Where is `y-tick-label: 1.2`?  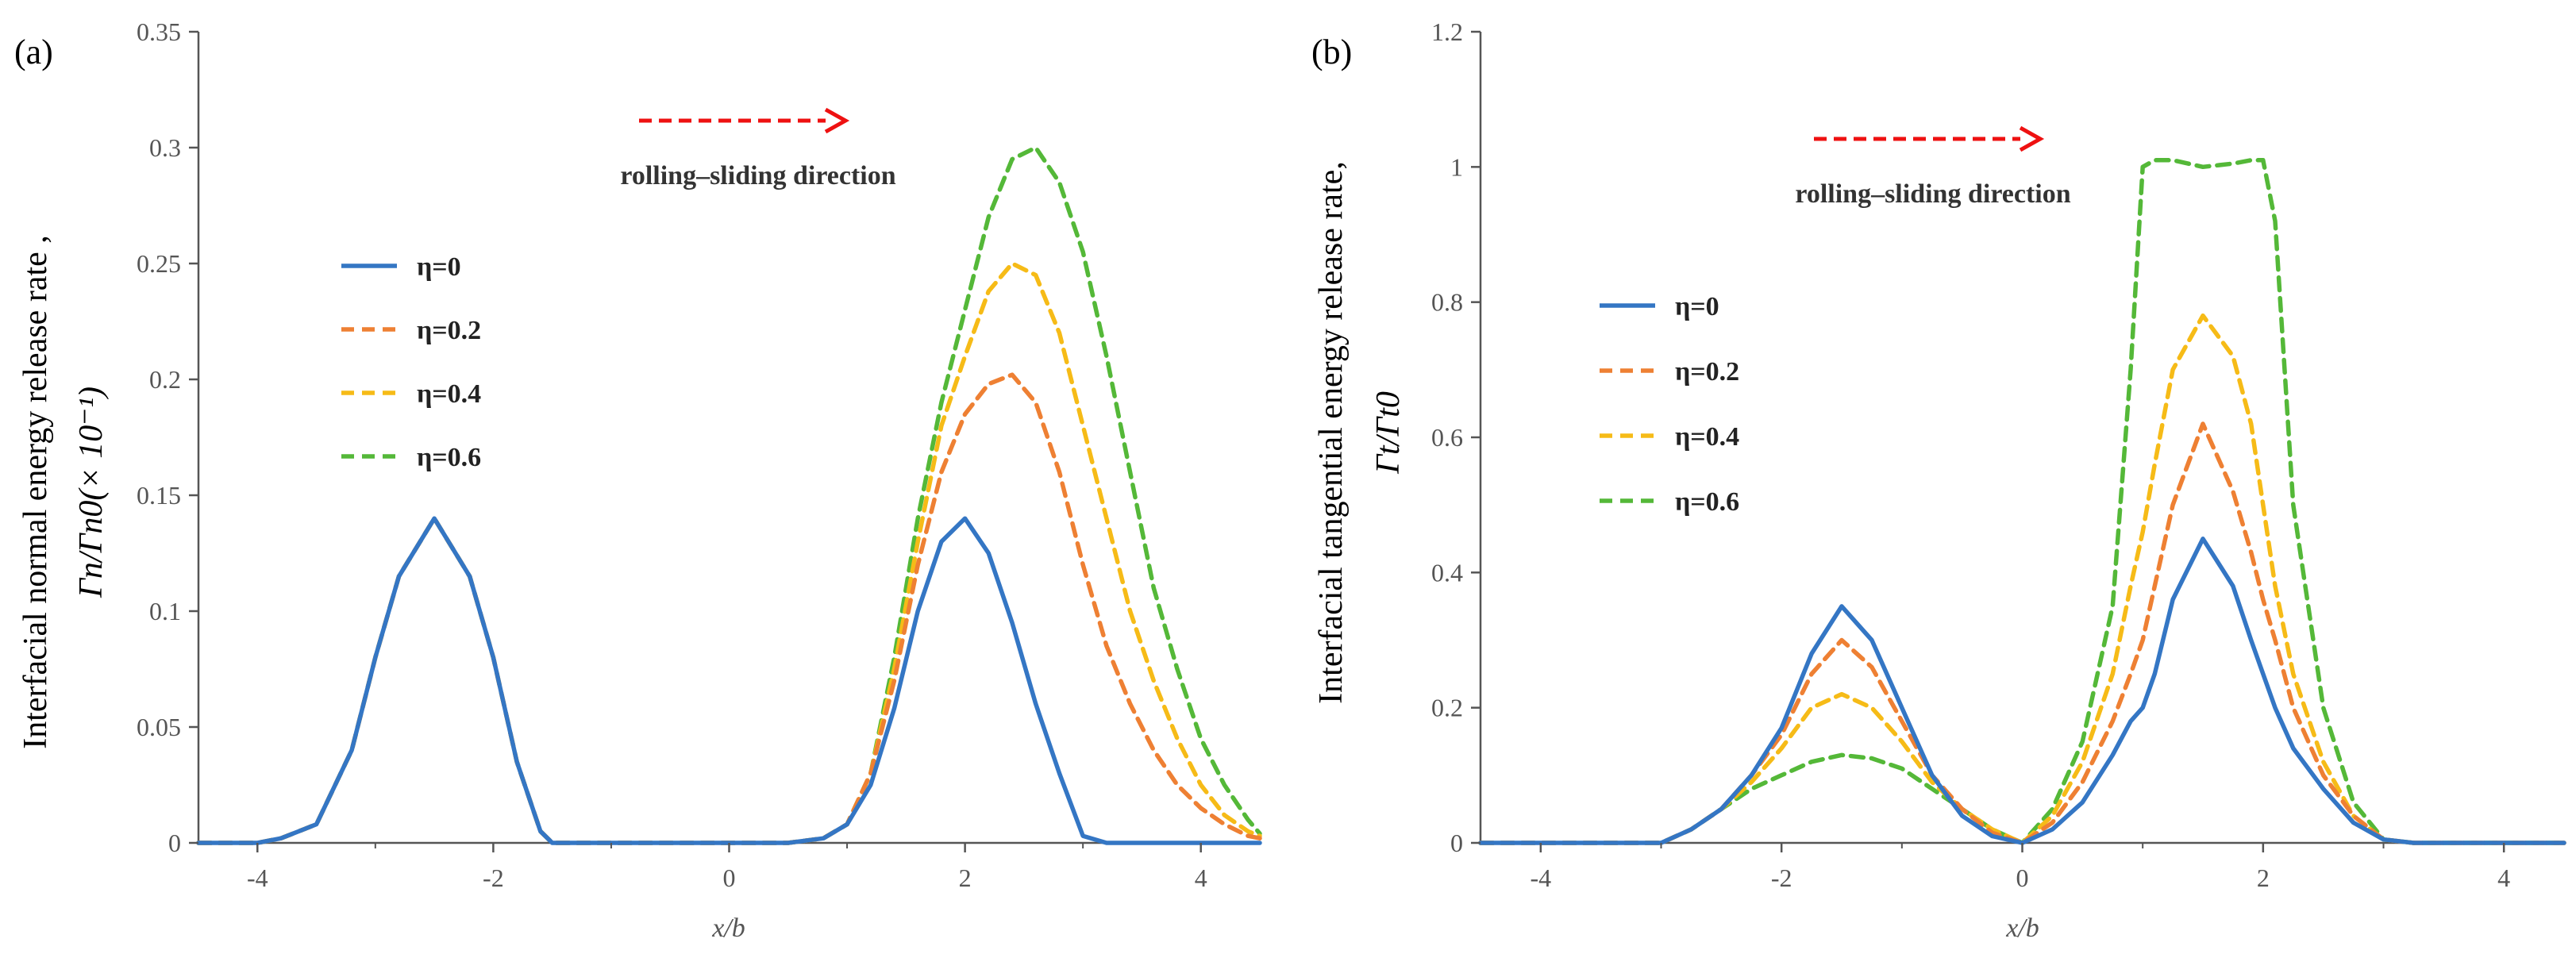
y-tick-label: 1.2 is located at coordinates (1447, 31).